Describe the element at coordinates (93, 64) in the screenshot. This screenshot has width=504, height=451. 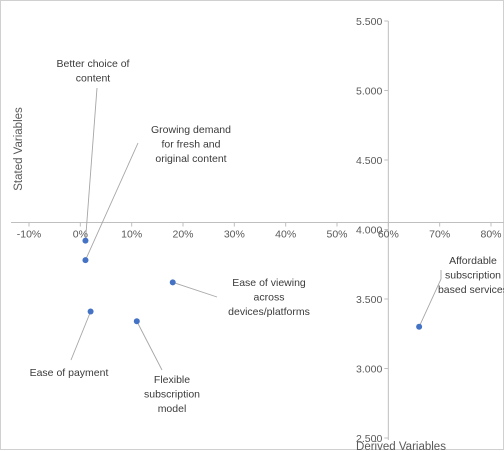
I see `point-label-line: Better choice of` at that location.